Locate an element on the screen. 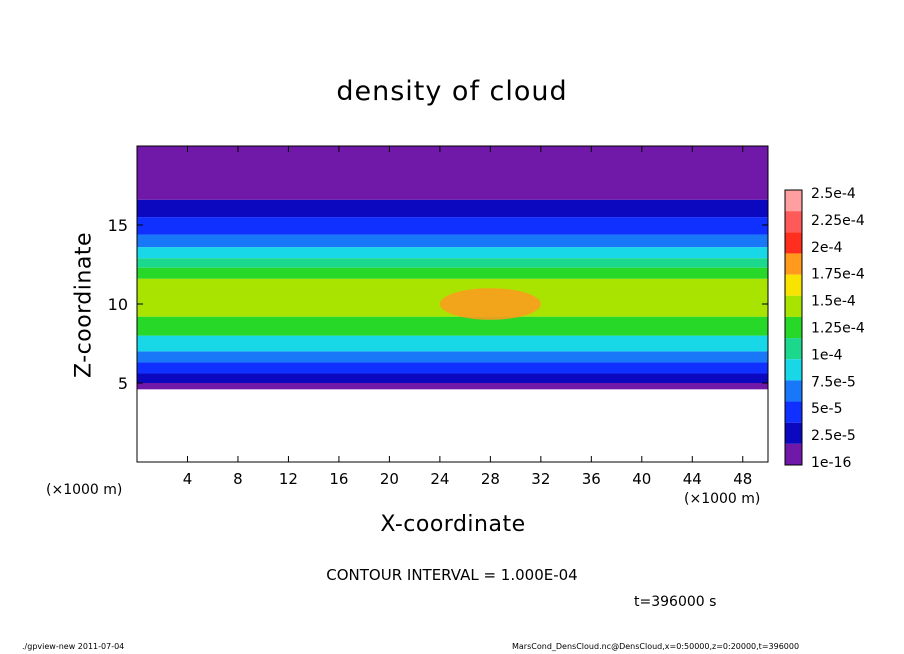 The height and width of the screenshot is (654, 904). x-tick-label: 16 is located at coordinates (338, 479).